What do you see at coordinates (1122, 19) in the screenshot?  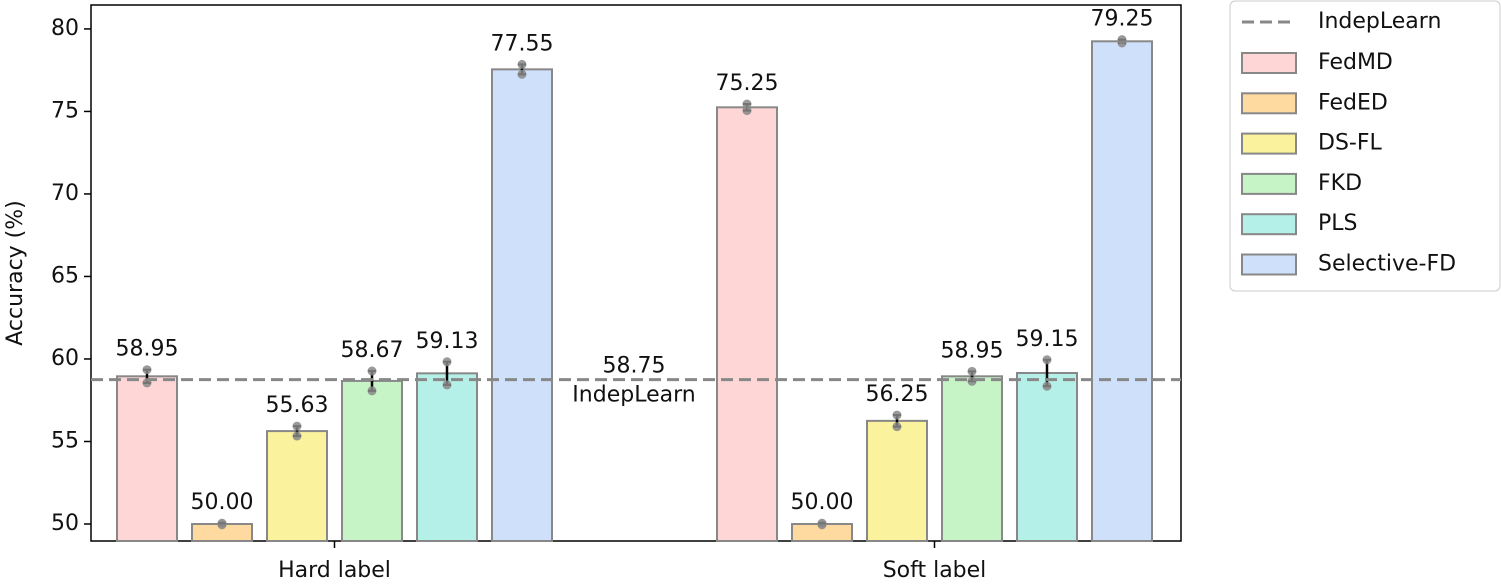 I see `value-label: 79.25` at bounding box center [1122, 19].